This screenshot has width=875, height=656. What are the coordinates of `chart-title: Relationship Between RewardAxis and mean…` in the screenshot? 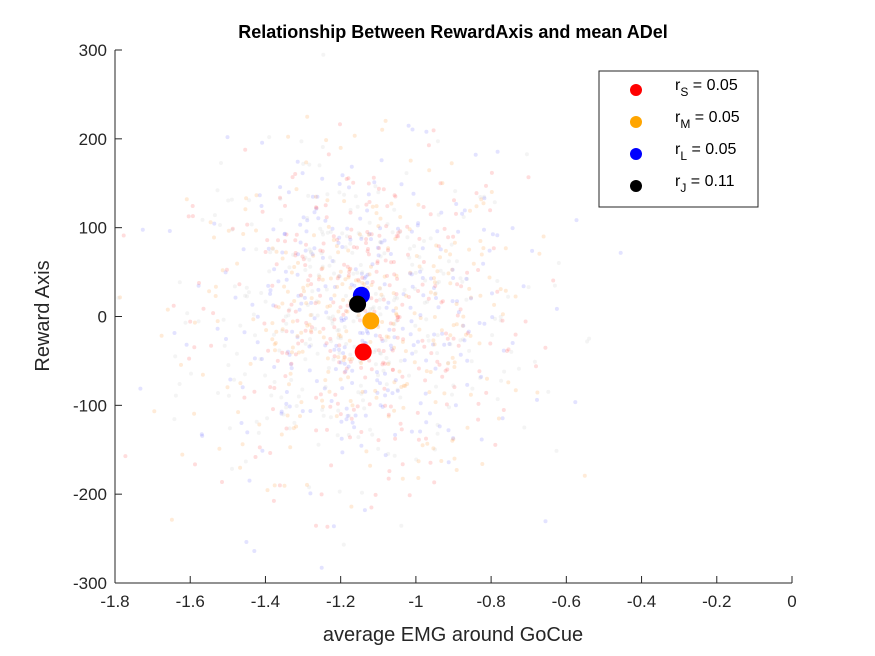 It's located at (452, 32).